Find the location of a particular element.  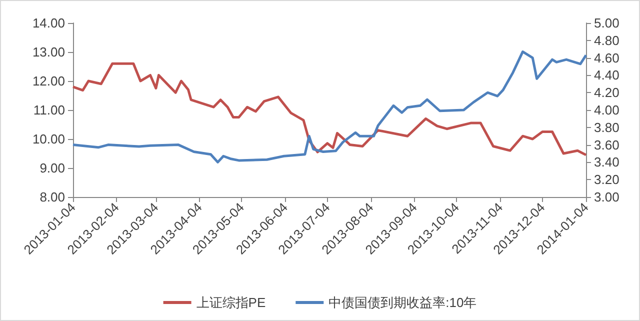

y2-tick-label: 4.20 is located at coordinates (607, 92).